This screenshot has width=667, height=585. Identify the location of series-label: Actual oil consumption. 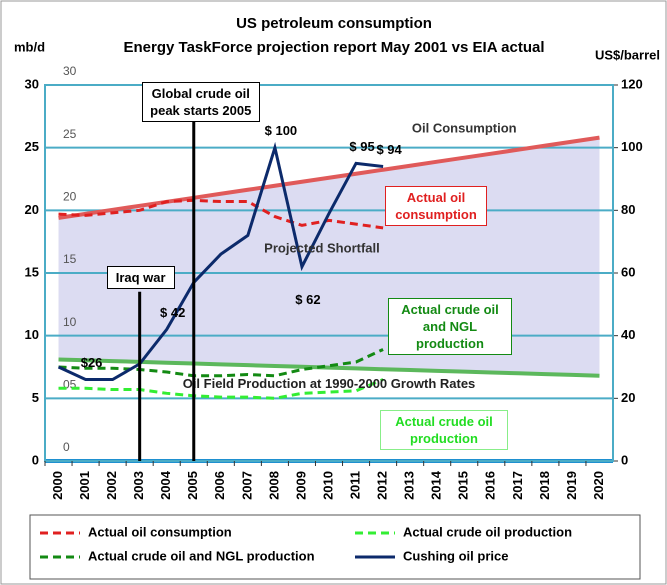
(436, 206).